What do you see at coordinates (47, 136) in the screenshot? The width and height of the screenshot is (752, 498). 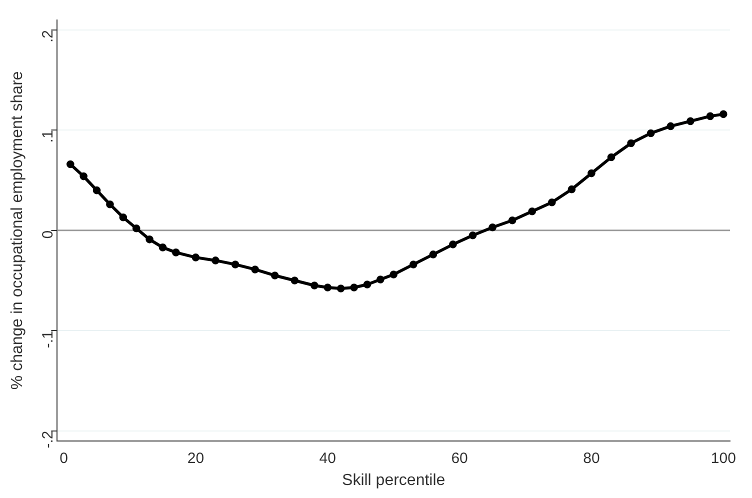 I see `y-tick-label: .1` at bounding box center [47, 136].